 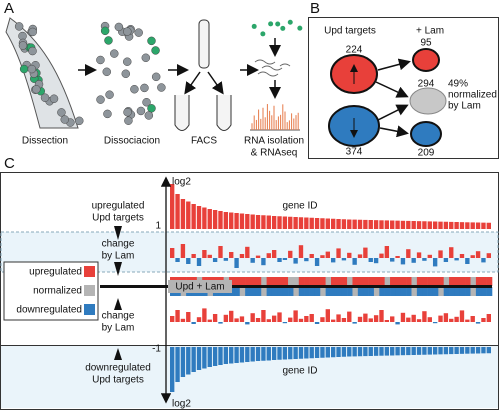 What do you see at coordinates (132, 141) in the screenshot?
I see `step-label: Dissociacion` at bounding box center [132, 141].